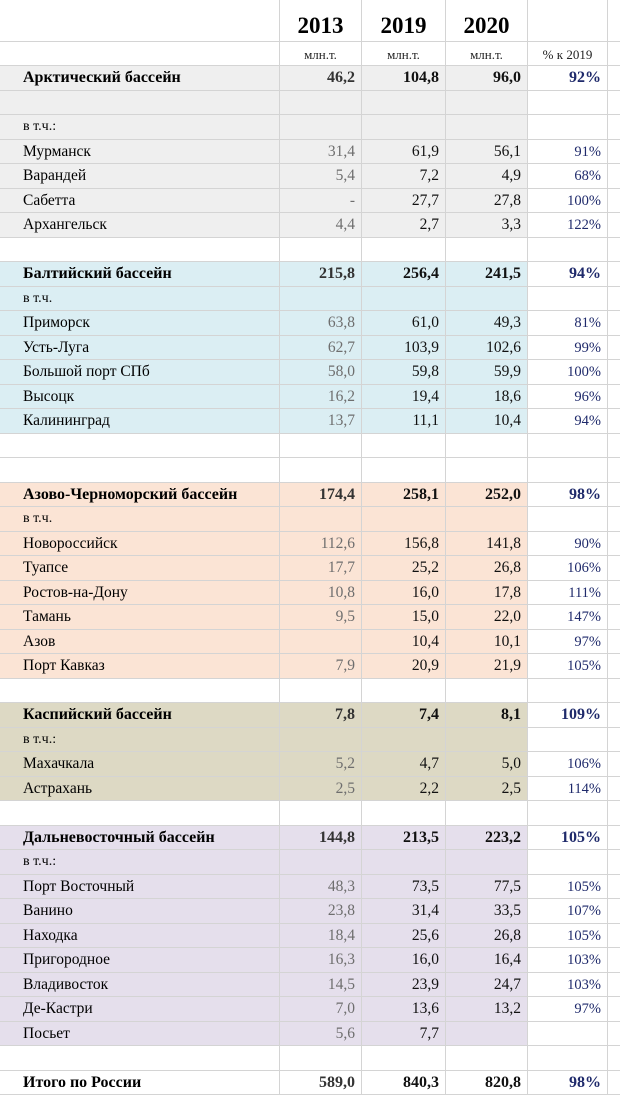  I want to click on name-cell: Тамань, so click(140, 617).